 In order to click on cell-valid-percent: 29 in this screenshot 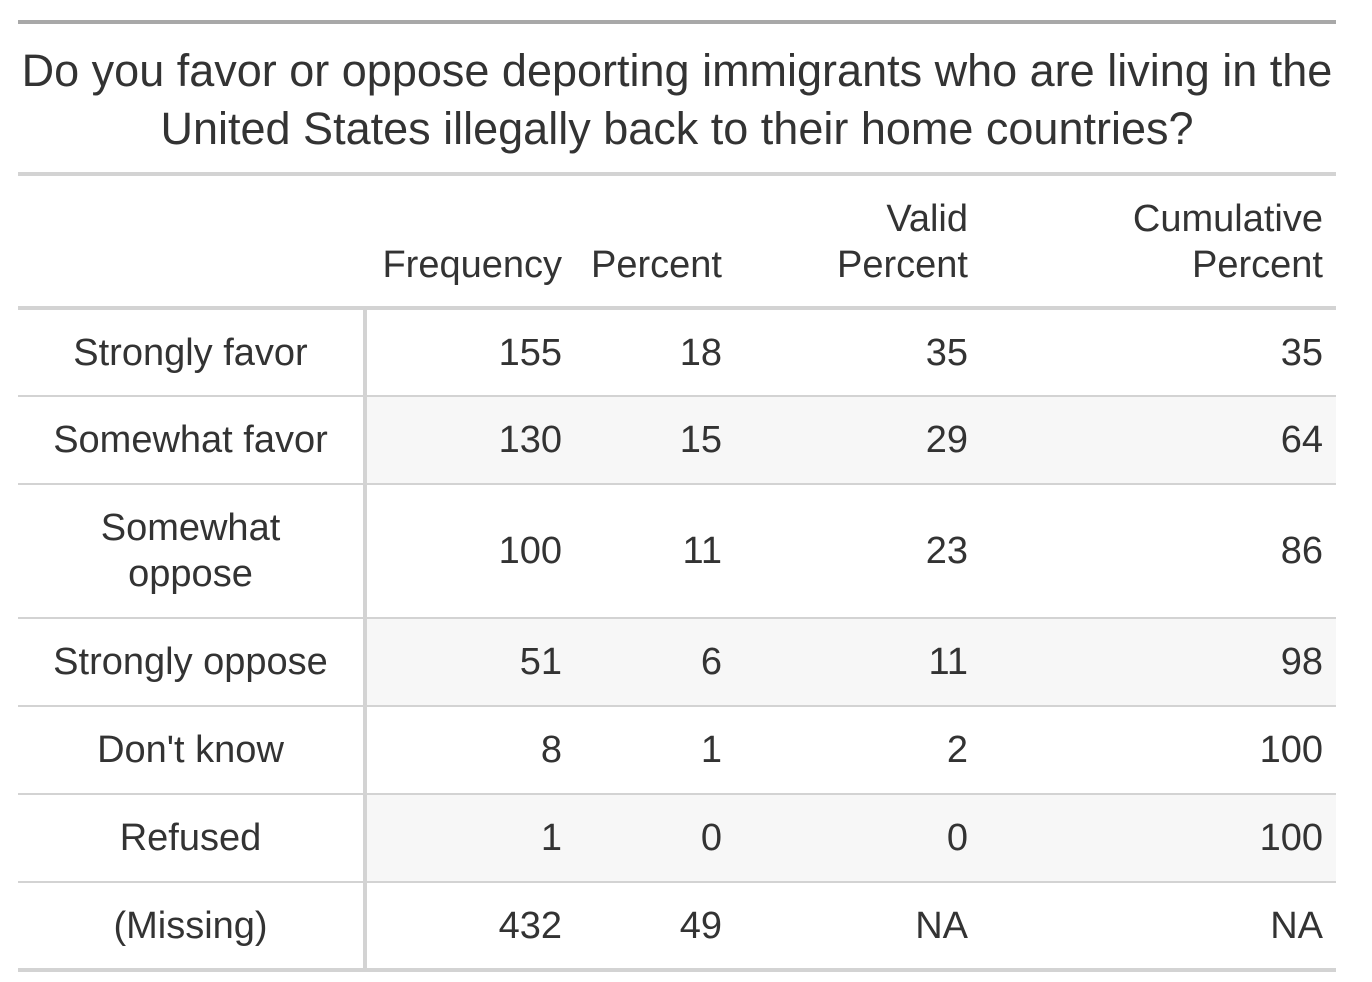, I will do `click(858, 439)`.